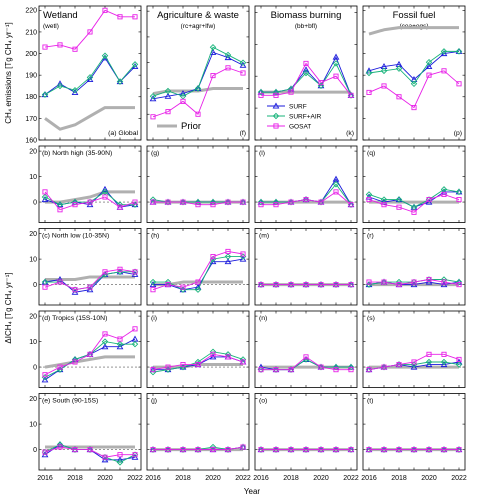 Image resolution: width=500 pixels, height=504 pixels. Describe the element at coordinates (35, 285) in the screenshot. I see `y-tick-label: 0` at that location.